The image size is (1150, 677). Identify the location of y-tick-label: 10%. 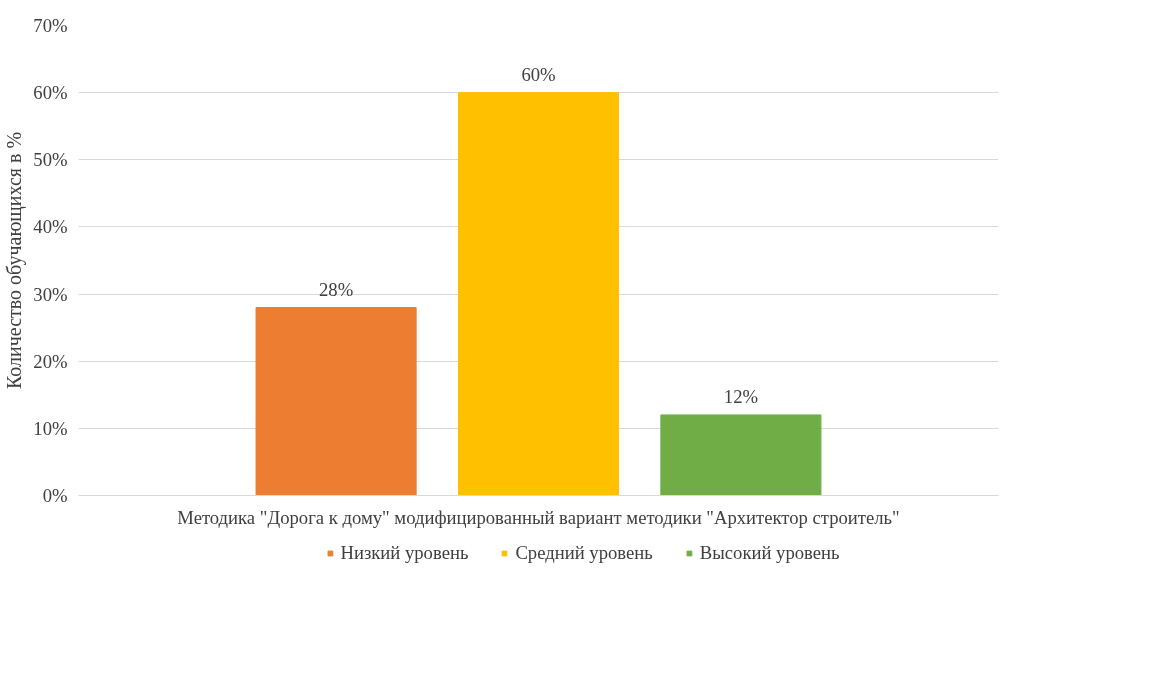
(50, 428).